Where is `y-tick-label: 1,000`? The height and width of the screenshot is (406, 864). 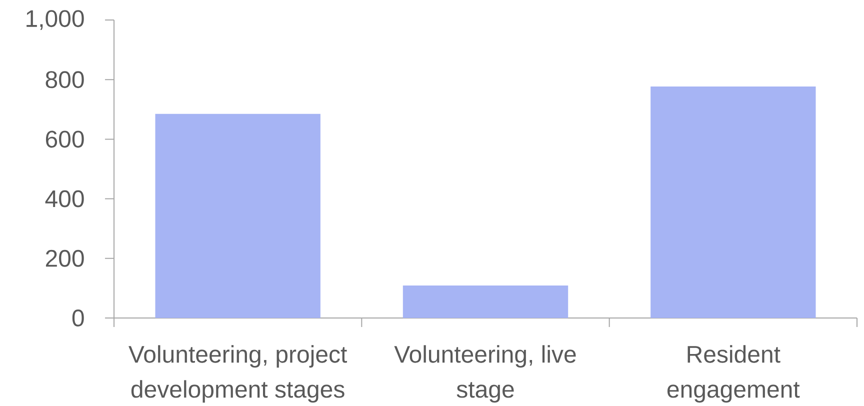 y-tick-label: 1,000 is located at coordinates (55, 20).